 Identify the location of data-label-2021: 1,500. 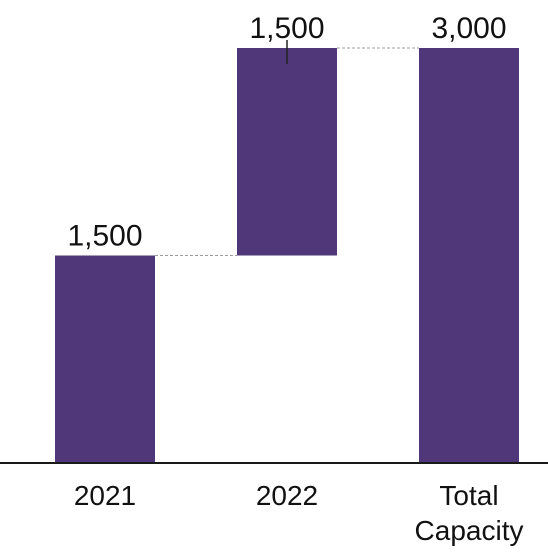
(104, 236).